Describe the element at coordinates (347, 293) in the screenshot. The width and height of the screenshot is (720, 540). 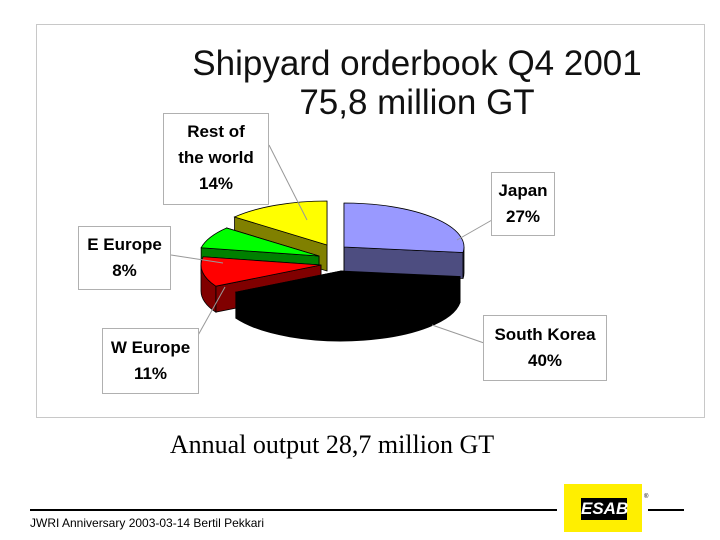
I see `pie-slice-south-korea` at that location.